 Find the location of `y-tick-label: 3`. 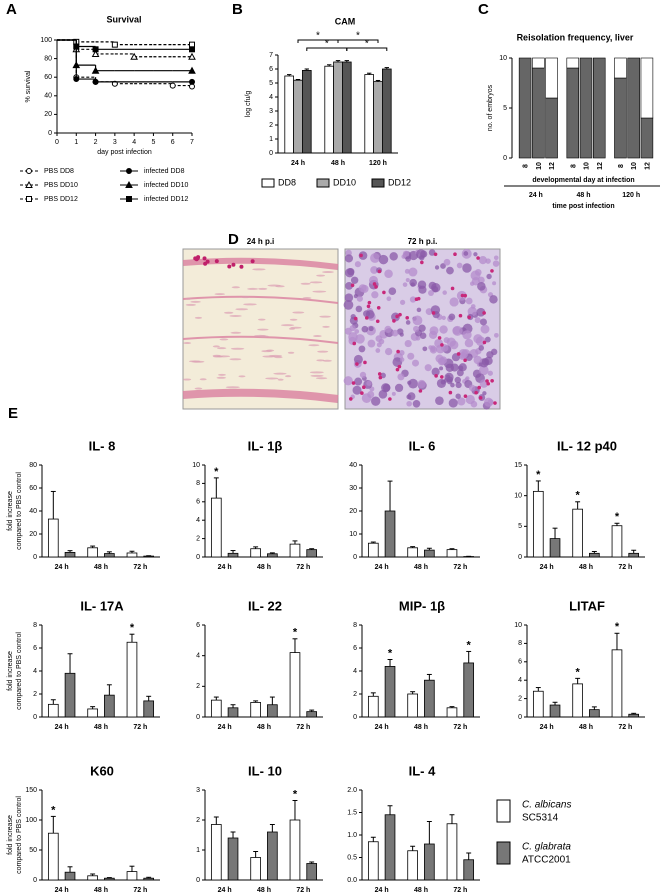

y-tick-label: 3 is located at coordinates (198, 790).